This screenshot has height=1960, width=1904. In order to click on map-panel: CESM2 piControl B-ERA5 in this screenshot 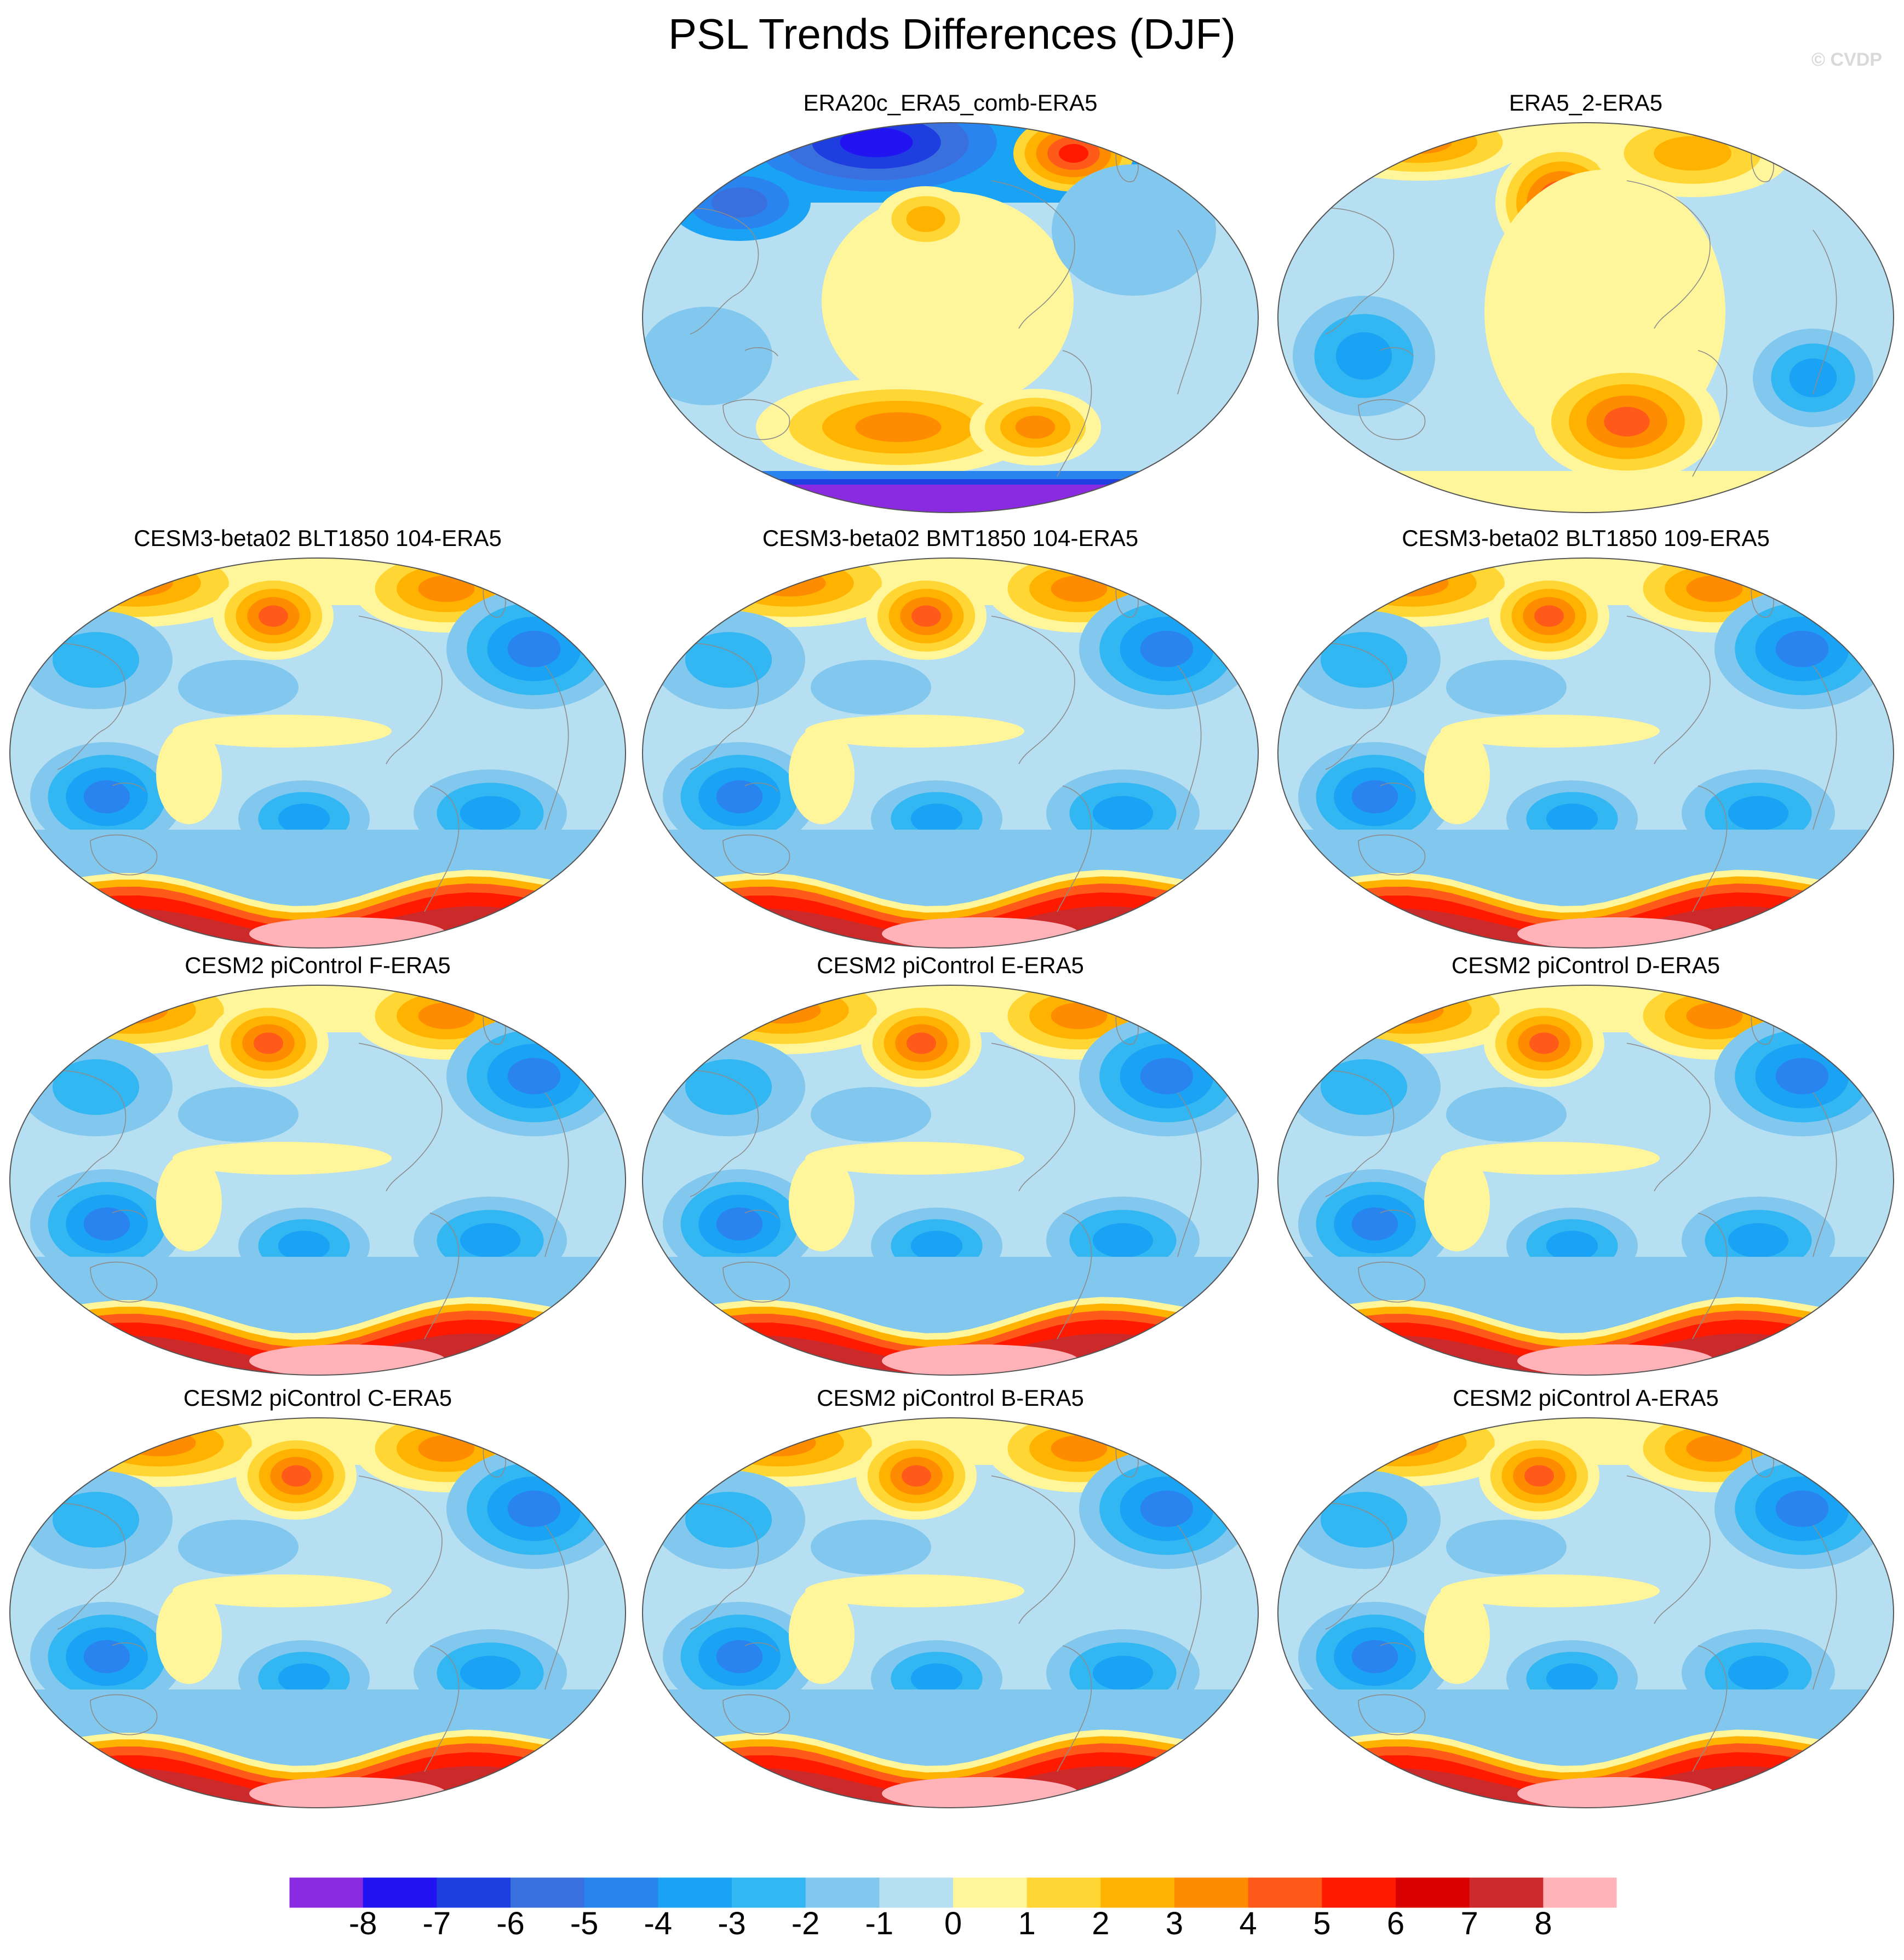, I will do `click(950, 1596)`.